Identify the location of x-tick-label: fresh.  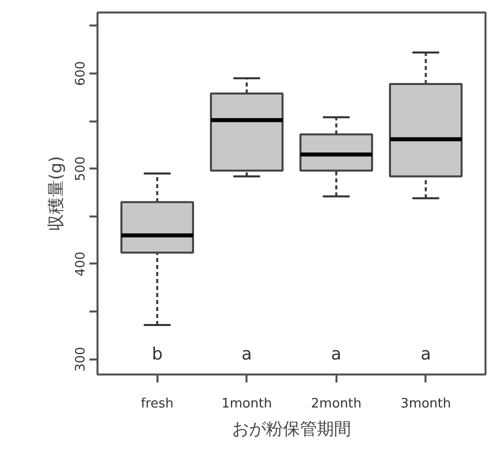
(157, 404).